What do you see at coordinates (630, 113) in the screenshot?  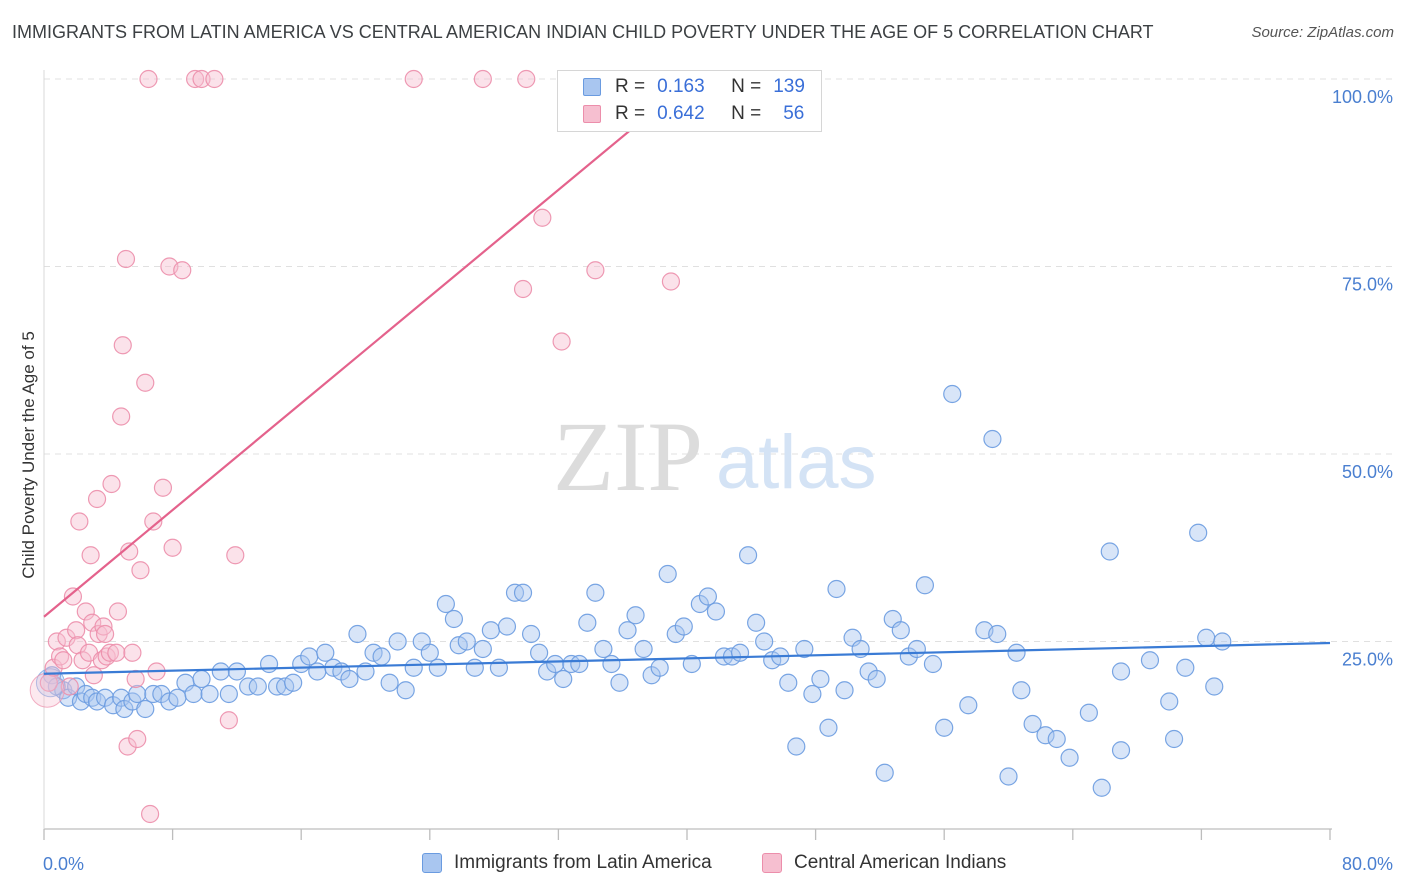 I see `legend-r-label: R =` at bounding box center [630, 113].